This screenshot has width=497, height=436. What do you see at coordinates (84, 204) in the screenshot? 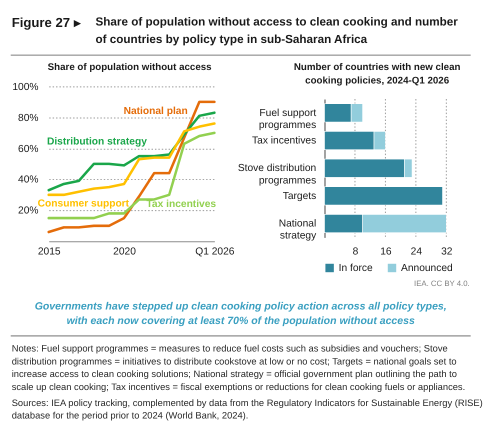
I see `series-label: Consumer support` at bounding box center [84, 204].